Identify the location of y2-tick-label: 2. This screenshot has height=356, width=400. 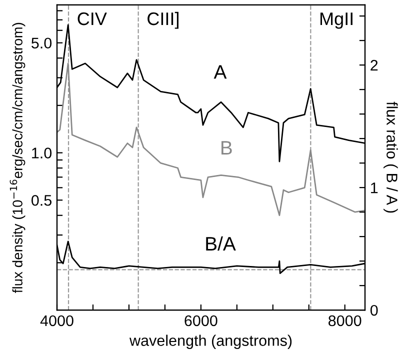
(374, 65).